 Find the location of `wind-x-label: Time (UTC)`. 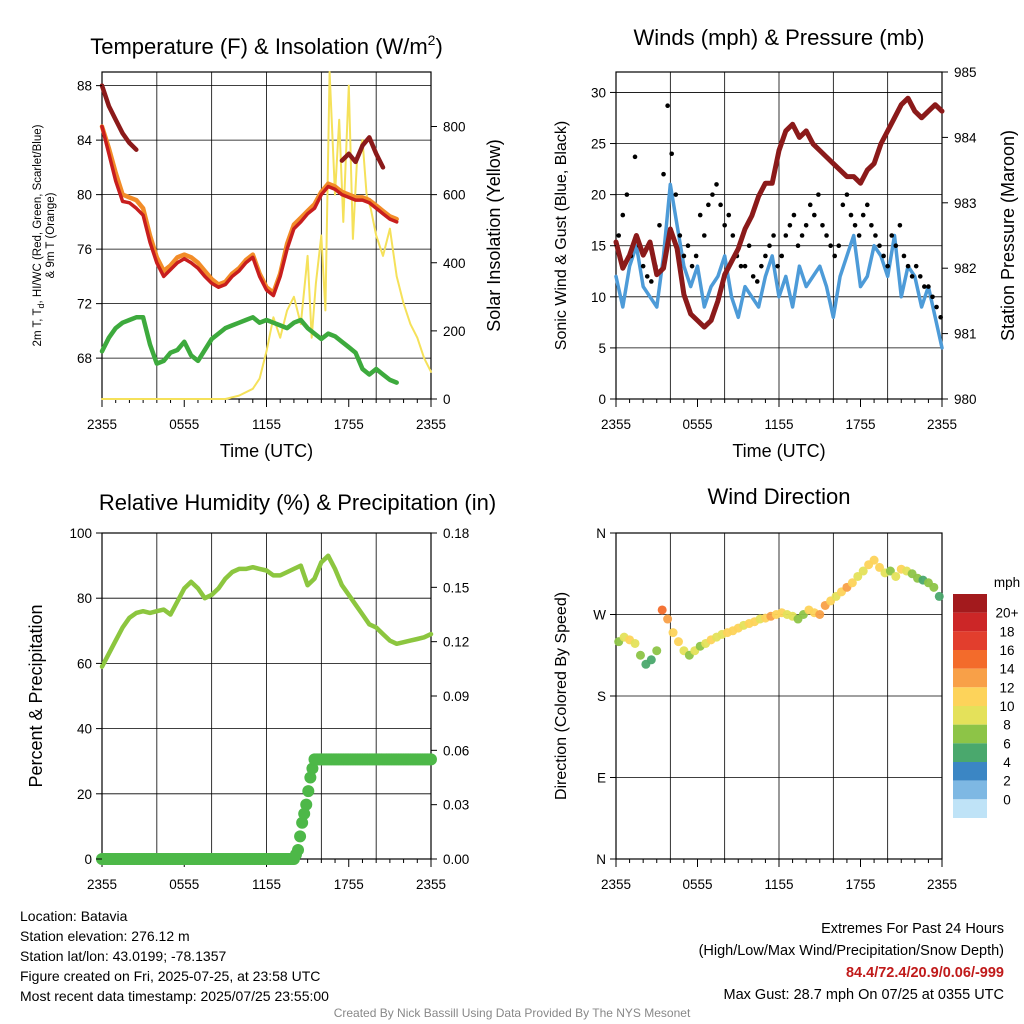

wind-x-label: Time (UTC) is located at coordinates (778, 451).